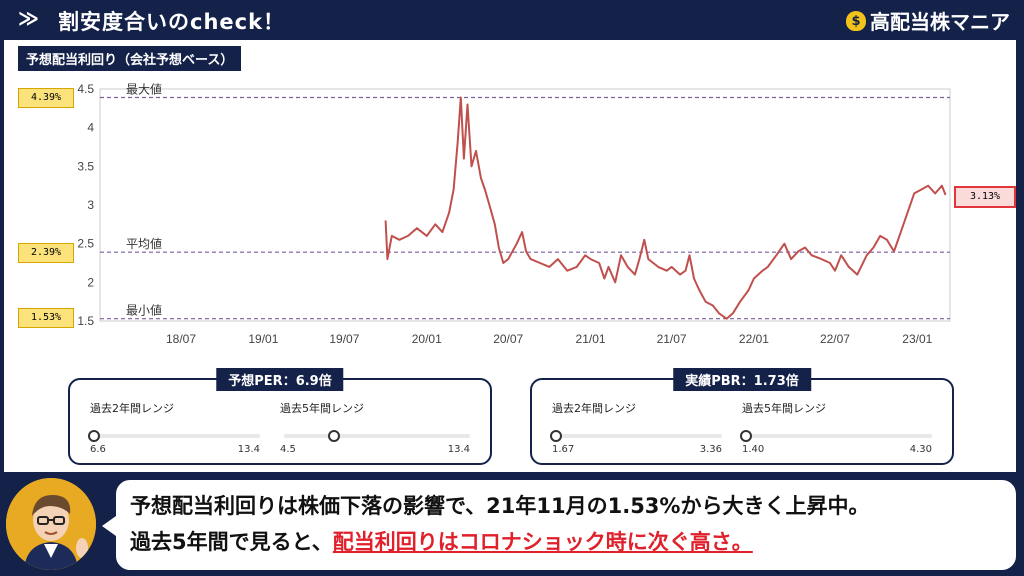 The width and height of the screenshot is (1024, 576). Describe the element at coordinates (263, 339) in the screenshot. I see `x-tick-label: 19/01` at that location.